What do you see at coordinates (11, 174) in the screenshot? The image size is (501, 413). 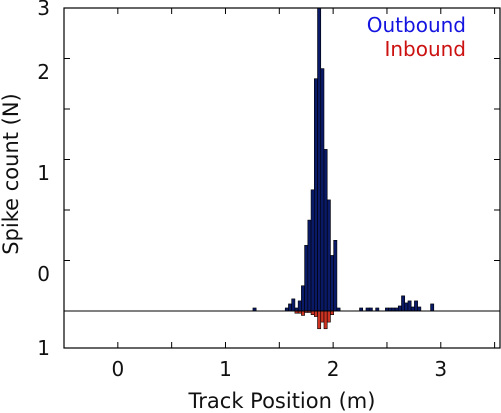 I see `y-axis-label: Spike count (N)` at bounding box center [11, 174].